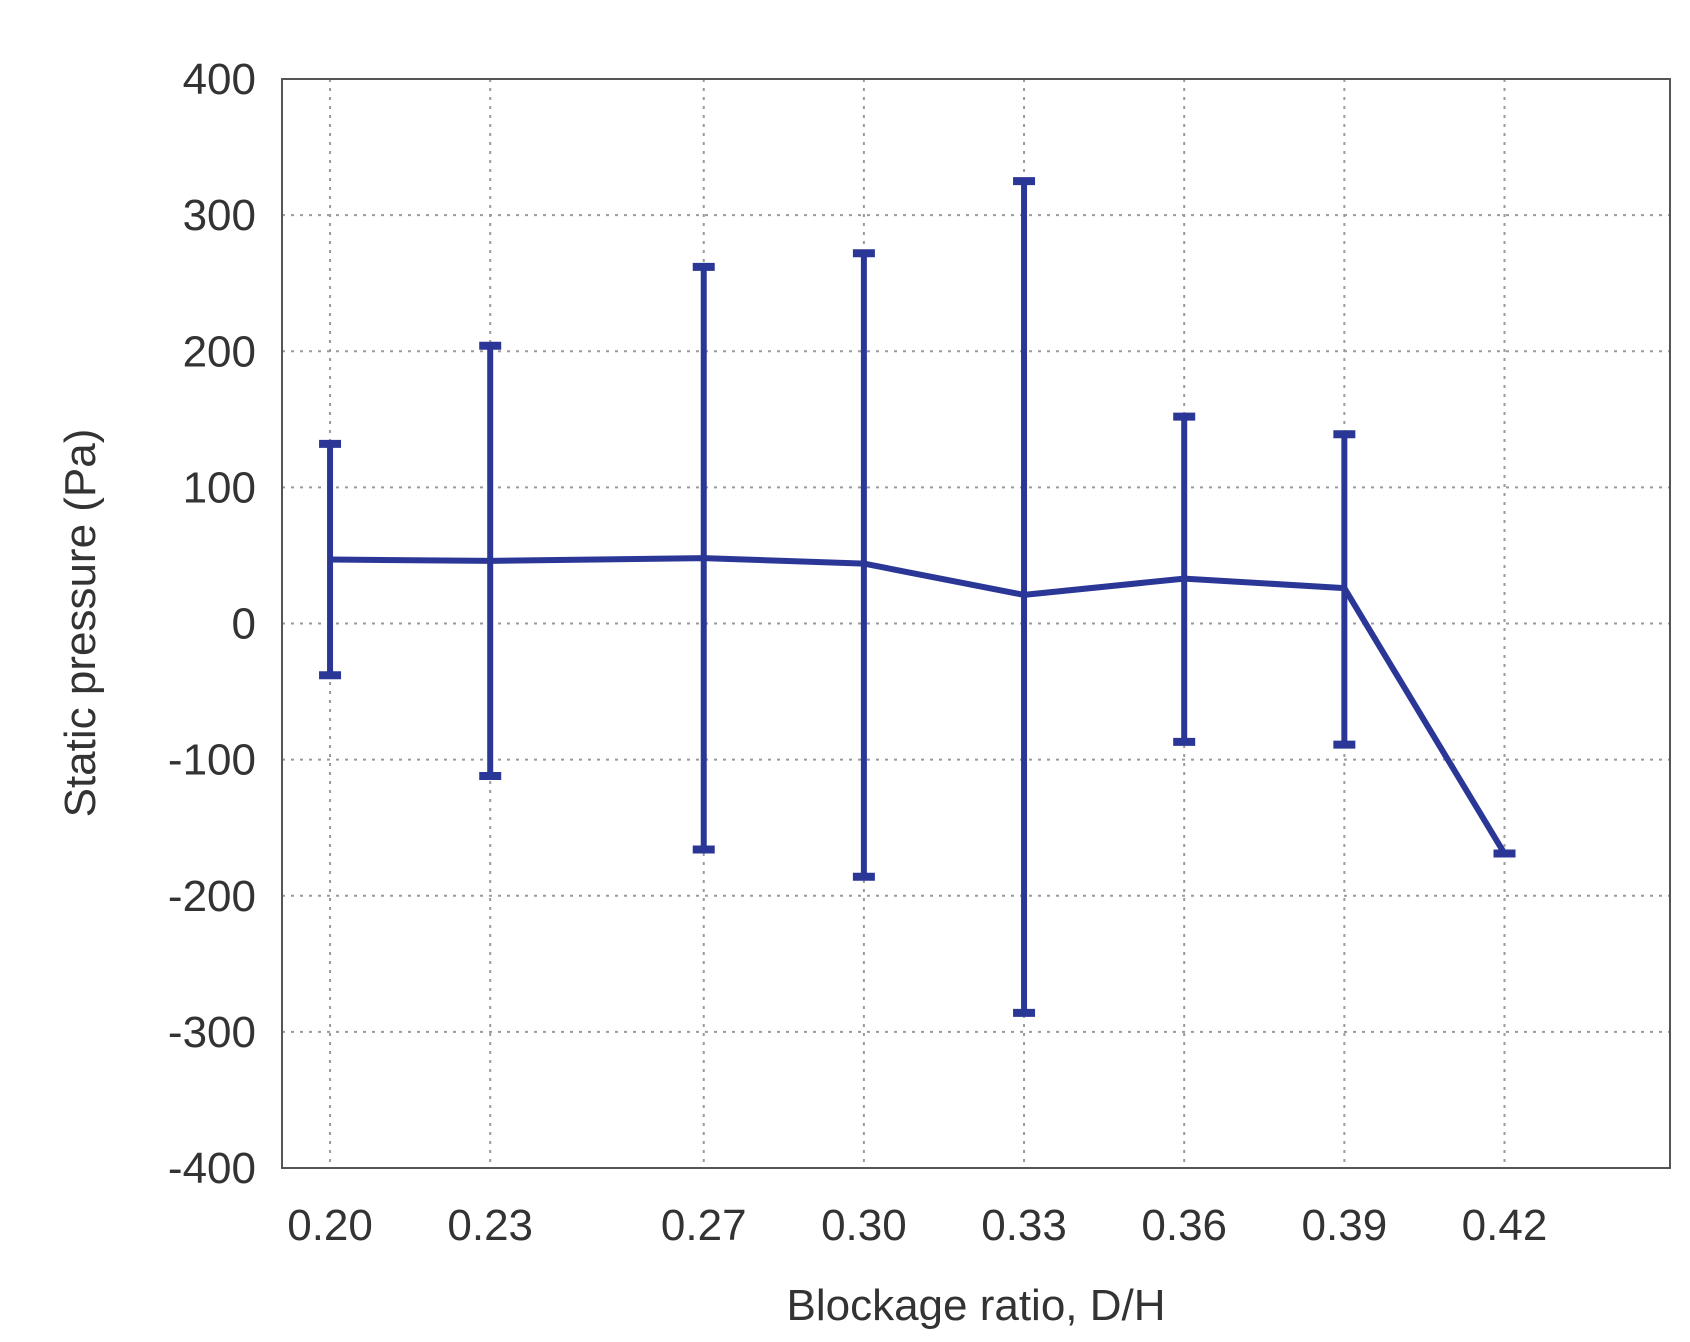 This screenshot has width=1690, height=1342. Describe the element at coordinates (704, 1225) in the screenshot. I see `x-tick-label: 0.27` at that location.